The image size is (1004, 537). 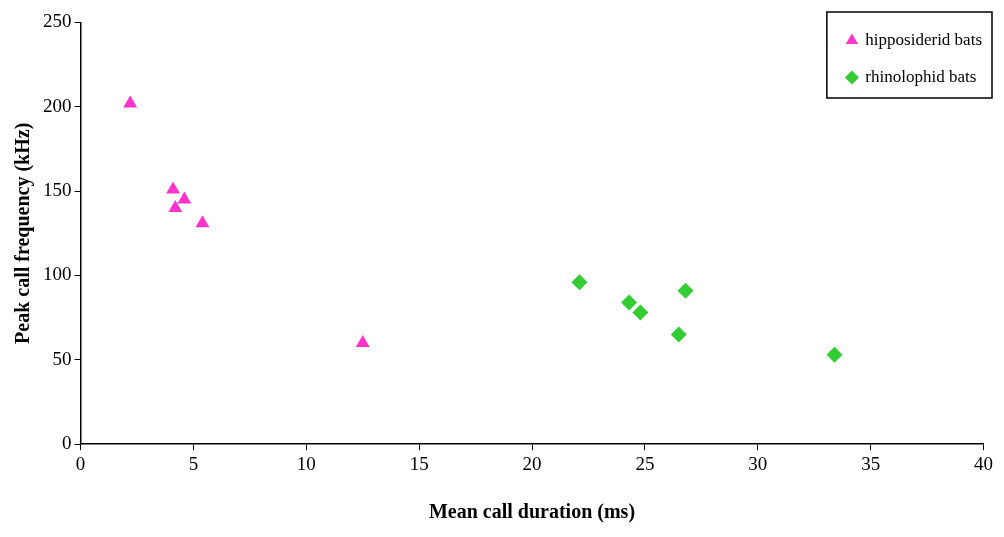 I want to click on x-tick-label: 0, so click(x=80, y=463).